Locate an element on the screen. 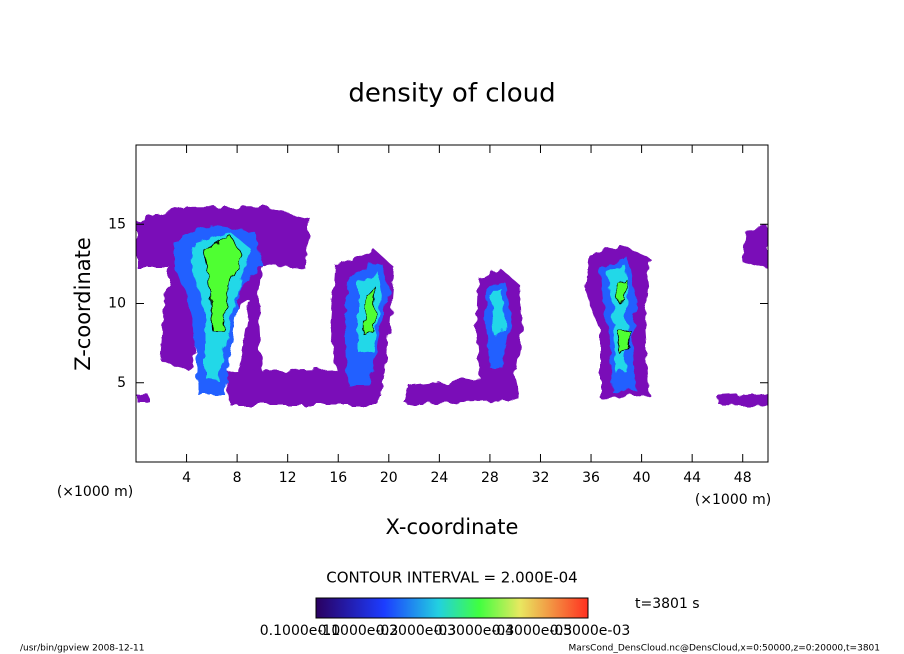 Image resolution: width=904 pixels, height=654 pixels. x-tick-label: 40 is located at coordinates (642, 478).